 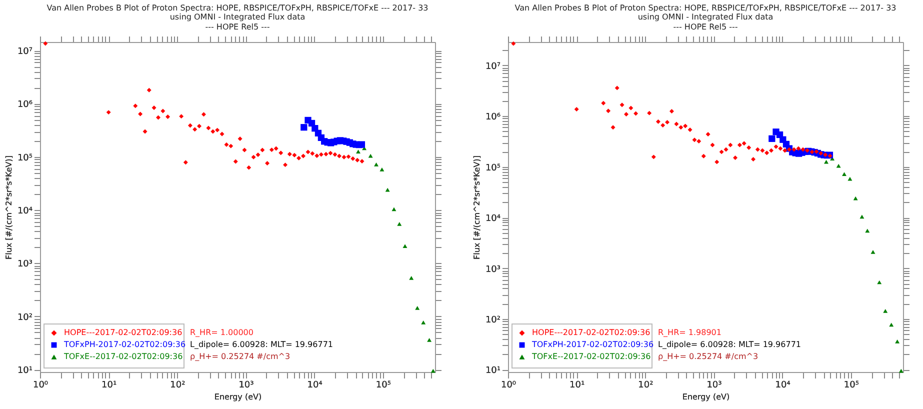 What do you see at coordinates (222, 332) in the screenshot?
I see `annotation: R_HR= 1.00000` at bounding box center [222, 332].